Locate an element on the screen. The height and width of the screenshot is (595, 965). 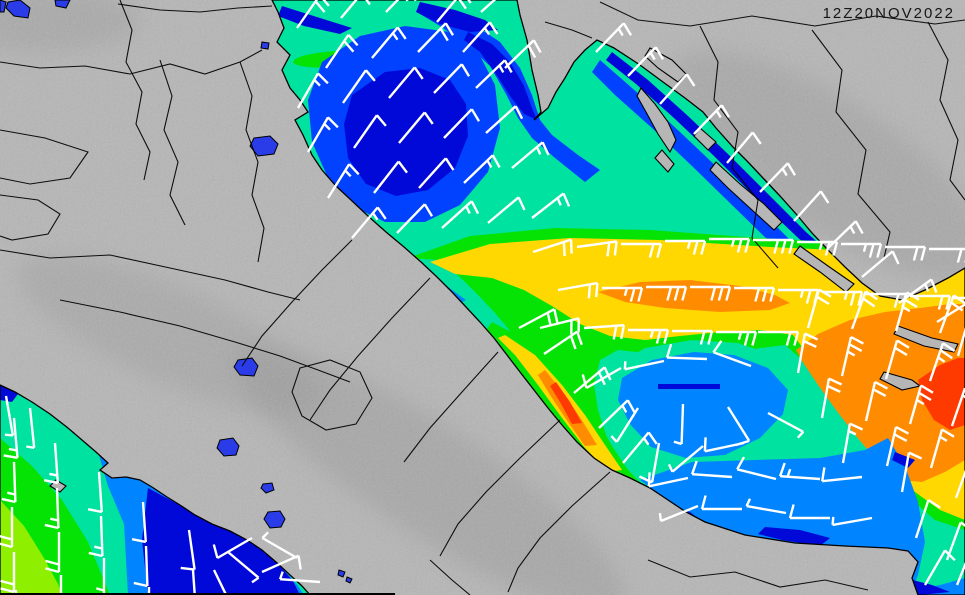
band-navy-venice is located at coordinates (315, 20).